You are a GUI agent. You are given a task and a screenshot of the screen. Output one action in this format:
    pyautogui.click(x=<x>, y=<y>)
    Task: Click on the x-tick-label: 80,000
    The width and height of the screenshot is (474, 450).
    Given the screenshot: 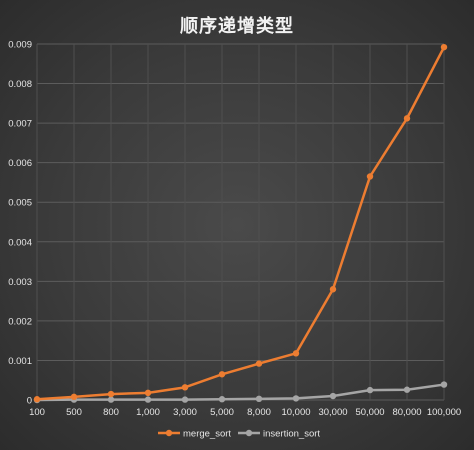 What is the action you would take?
    pyautogui.click(x=406, y=412)
    